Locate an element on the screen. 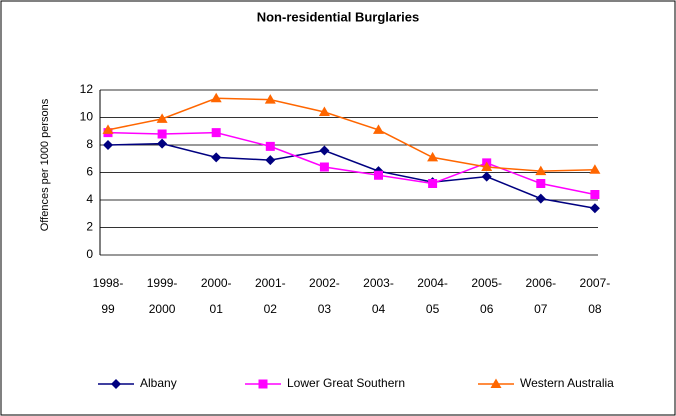 Image resolution: width=676 pixels, height=416 pixels. x-tick-label: 01 is located at coordinates (217, 309).